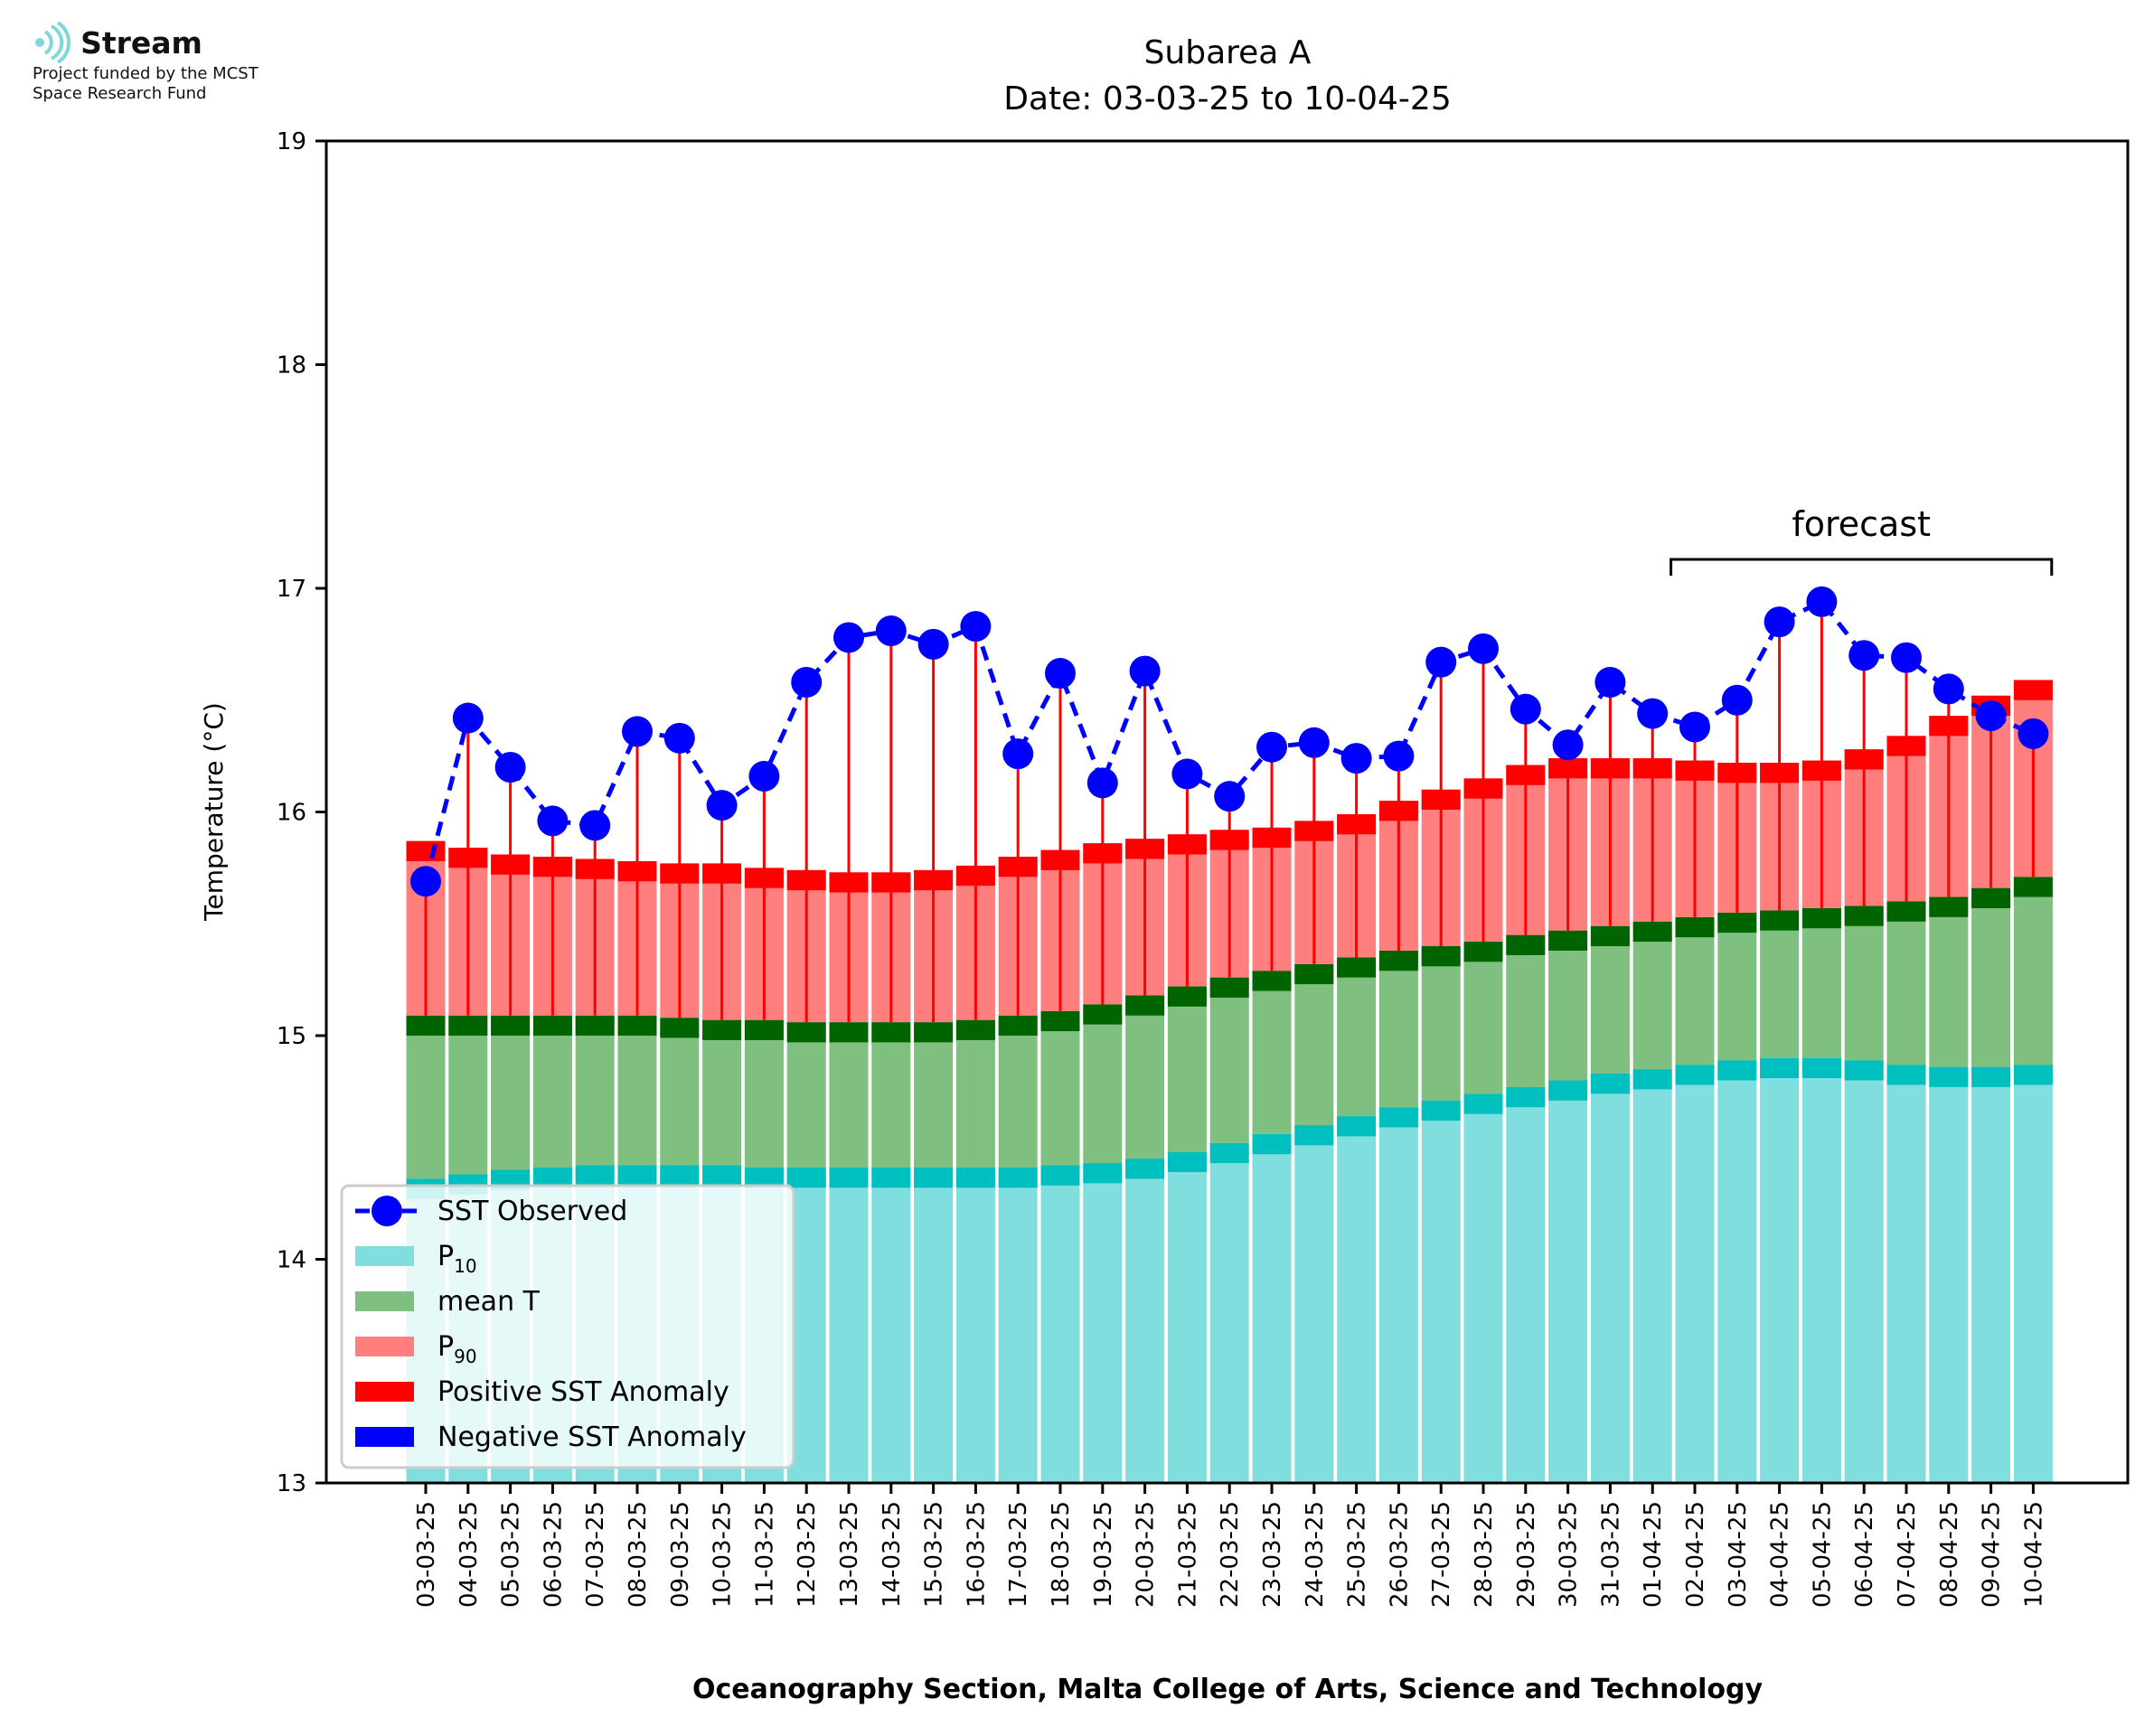 This screenshot has height=1736, width=2154. I want to click on x-tick-label: 04-03-25, so click(469, 1554).